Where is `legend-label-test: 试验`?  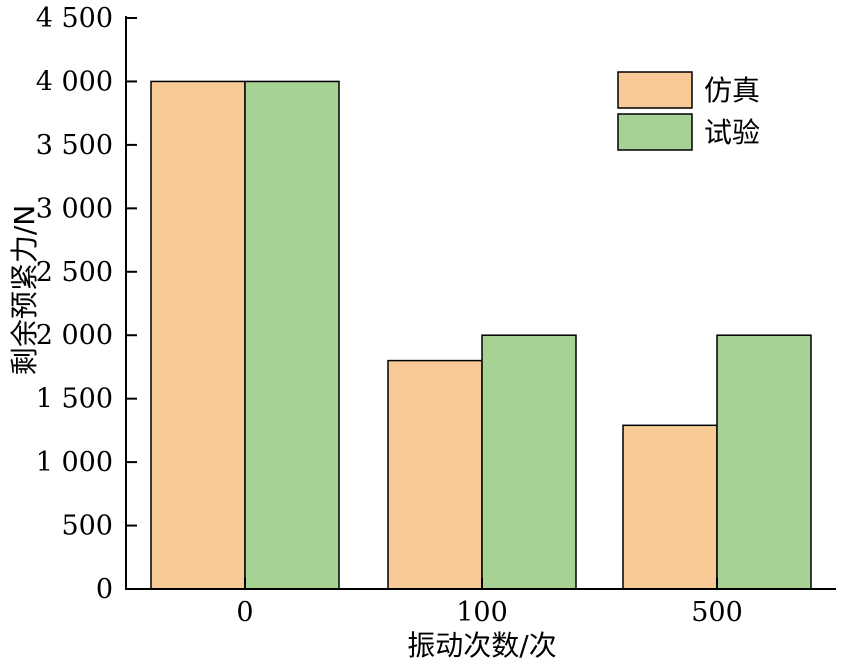 legend-label-test: 试验 is located at coordinates (732, 132).